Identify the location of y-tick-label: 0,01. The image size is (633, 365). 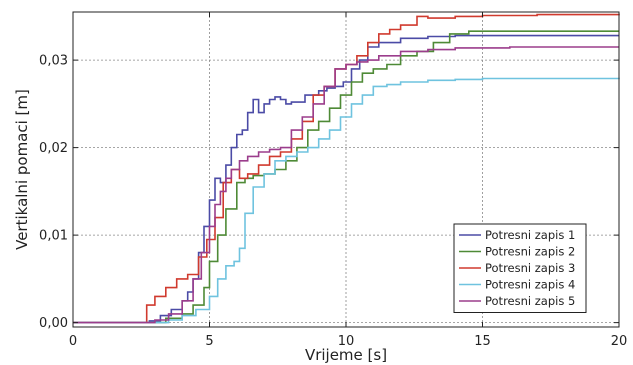
(53, 236).